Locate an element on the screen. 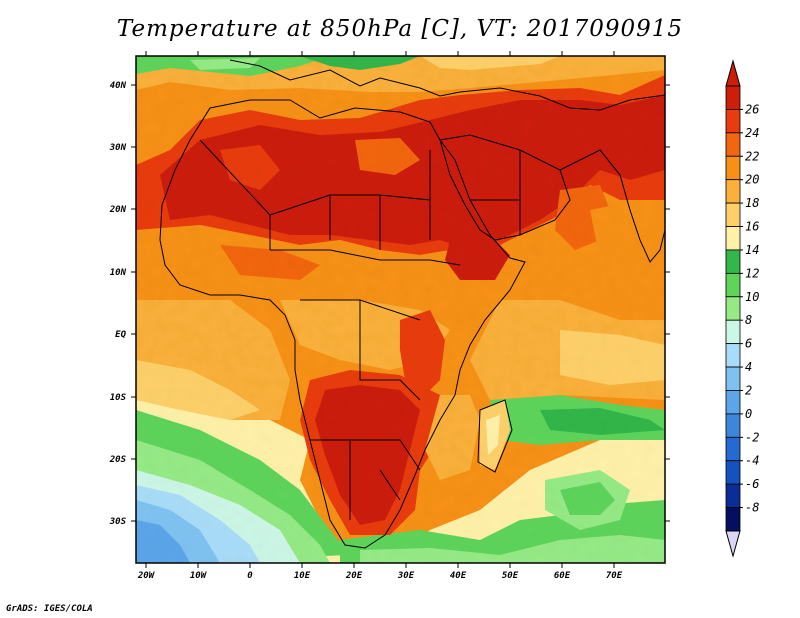 Image resolution: width=800 pixels, height=618 pixels. colorbar-label: 10 is located at coordinates (752, 297).